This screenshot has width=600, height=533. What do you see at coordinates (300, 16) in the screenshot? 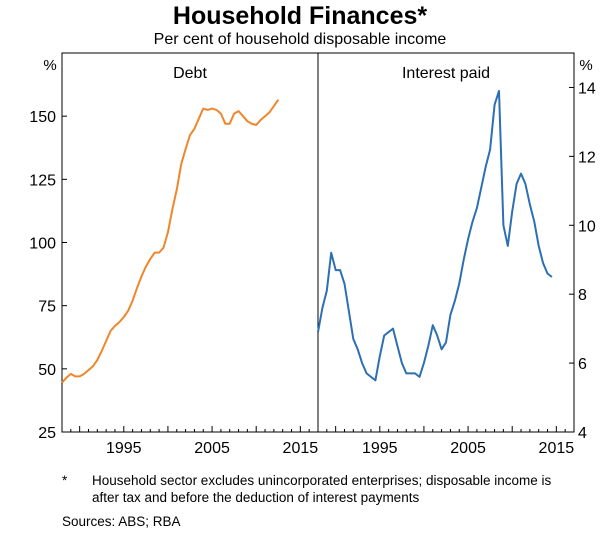
I see `chart-title: Household Finances*` at bounding box center [300, 16].